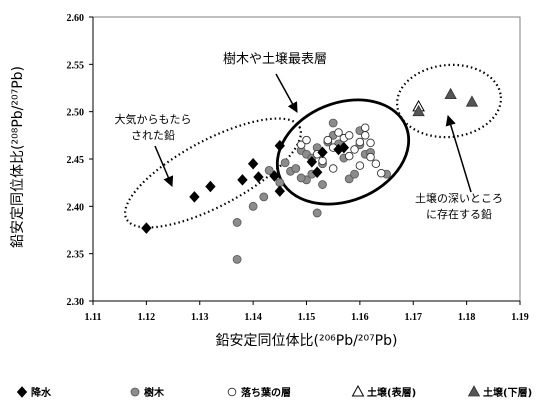 Image resolution: width=541 pixels, height=408 pixels. I want to click on deep-soil-ellipse, so click(449, 101).